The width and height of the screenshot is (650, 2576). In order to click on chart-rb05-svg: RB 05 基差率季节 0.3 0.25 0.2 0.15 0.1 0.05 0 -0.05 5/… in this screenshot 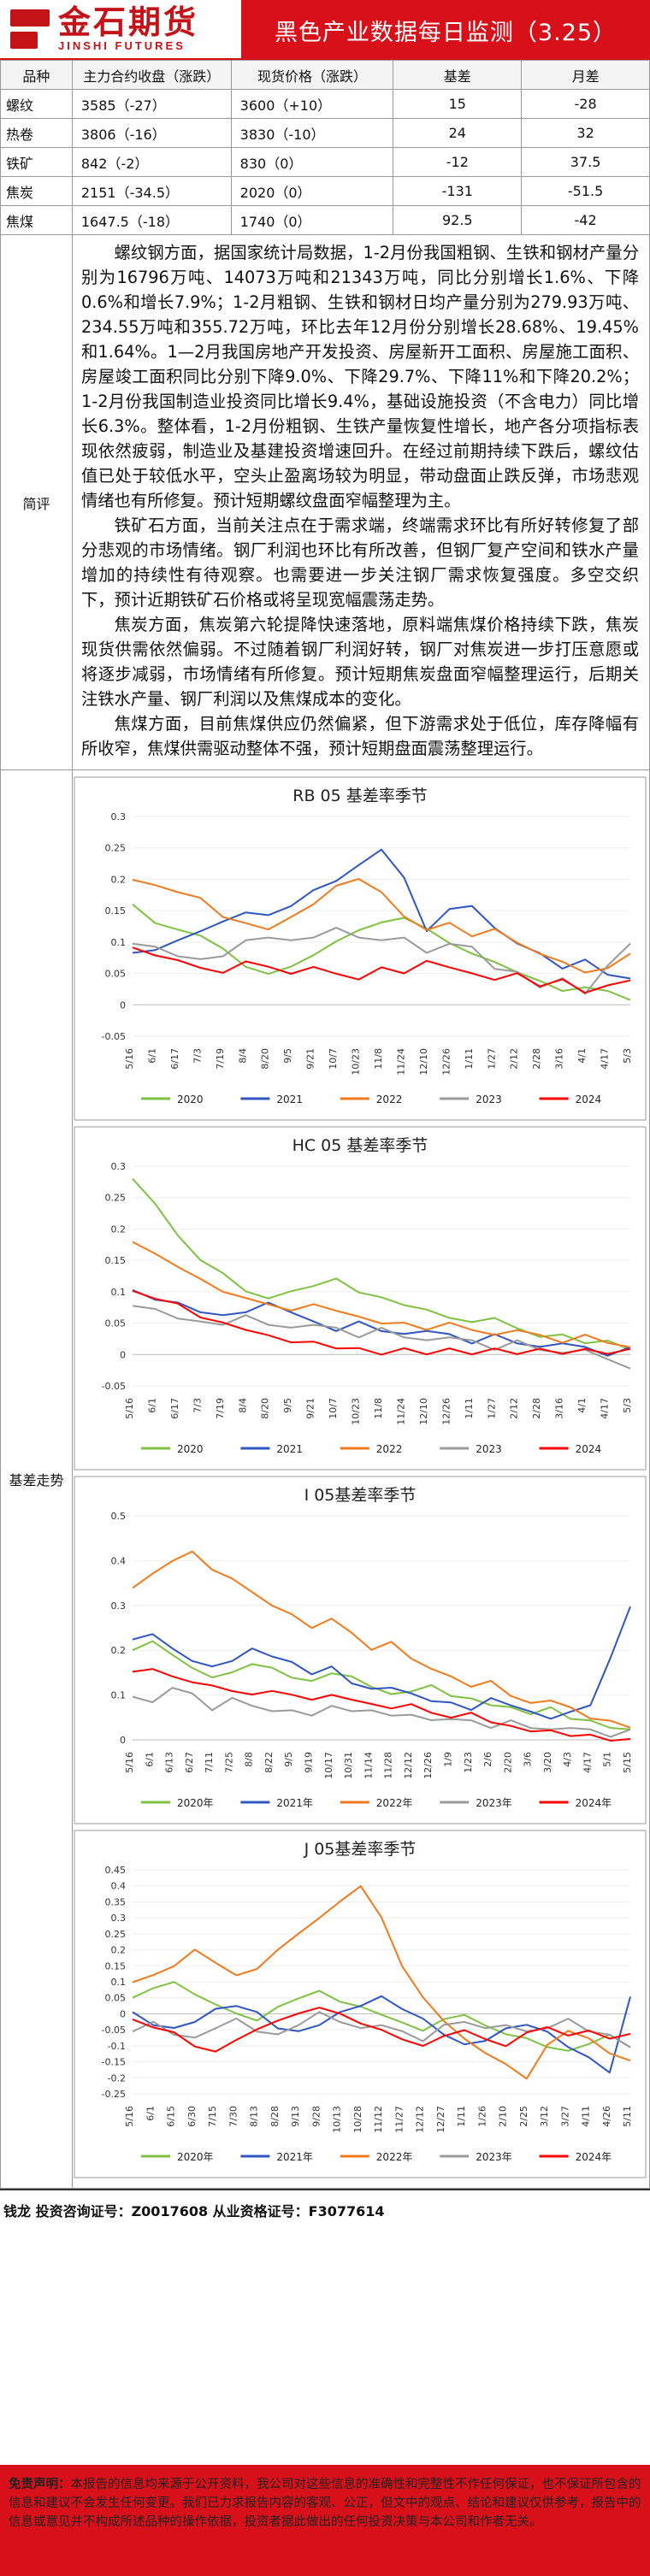, I will do `click(360, 948)`.